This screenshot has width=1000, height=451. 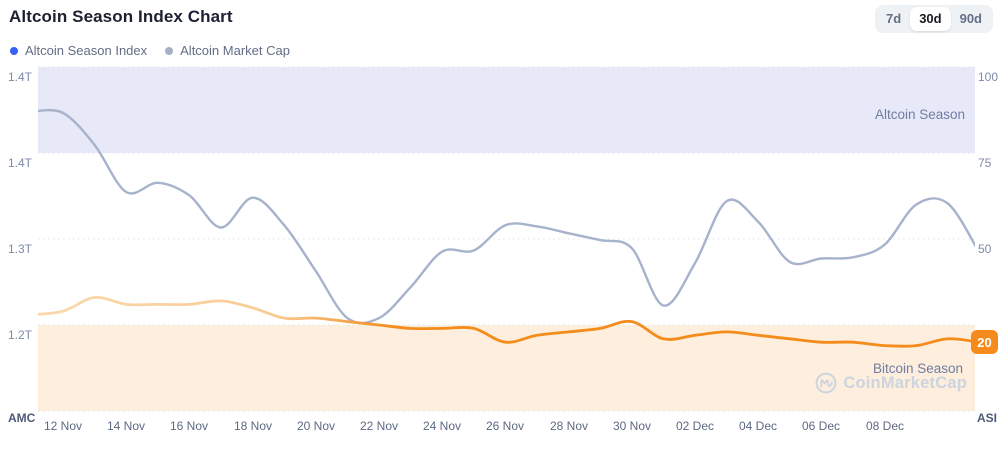 What do you see at coordinates (985, 163) in the screenshot?
I see `right-axis-label: 75` at bounding box center [985, 163].